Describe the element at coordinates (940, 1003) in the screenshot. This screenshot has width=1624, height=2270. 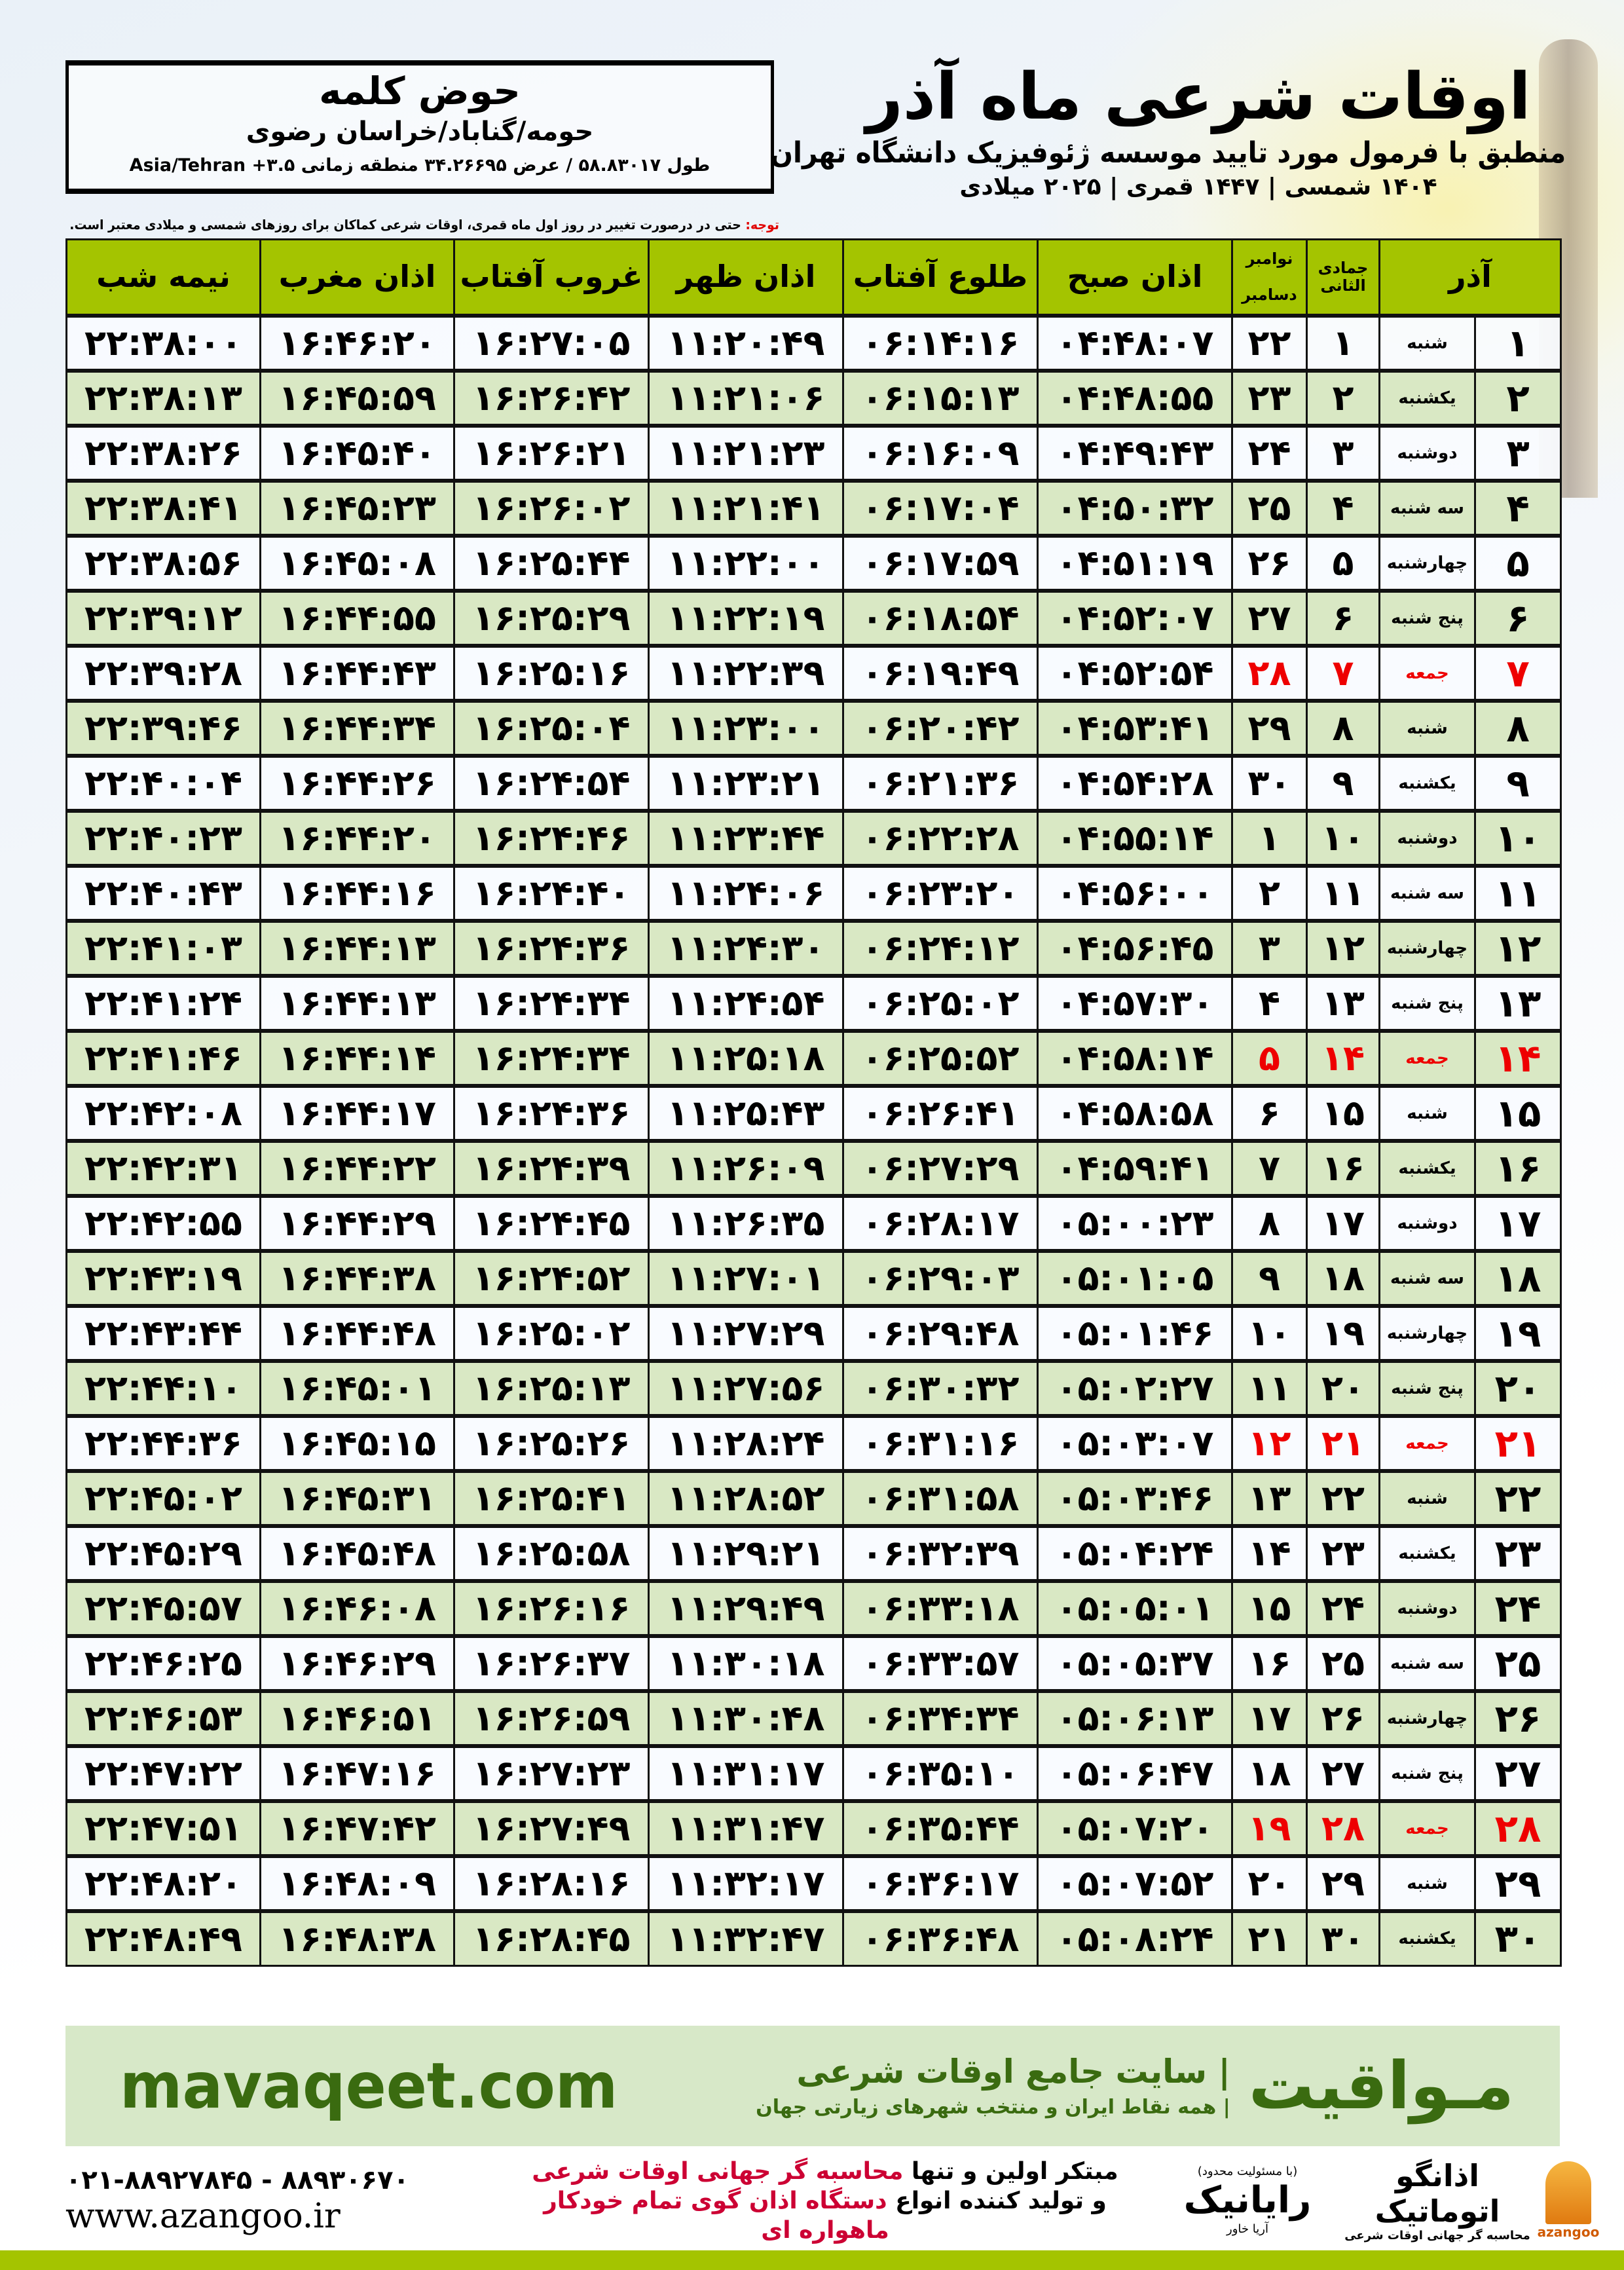
I see `cell-sunrise-text: ۰۶:۲۵:۰۲` at that location.